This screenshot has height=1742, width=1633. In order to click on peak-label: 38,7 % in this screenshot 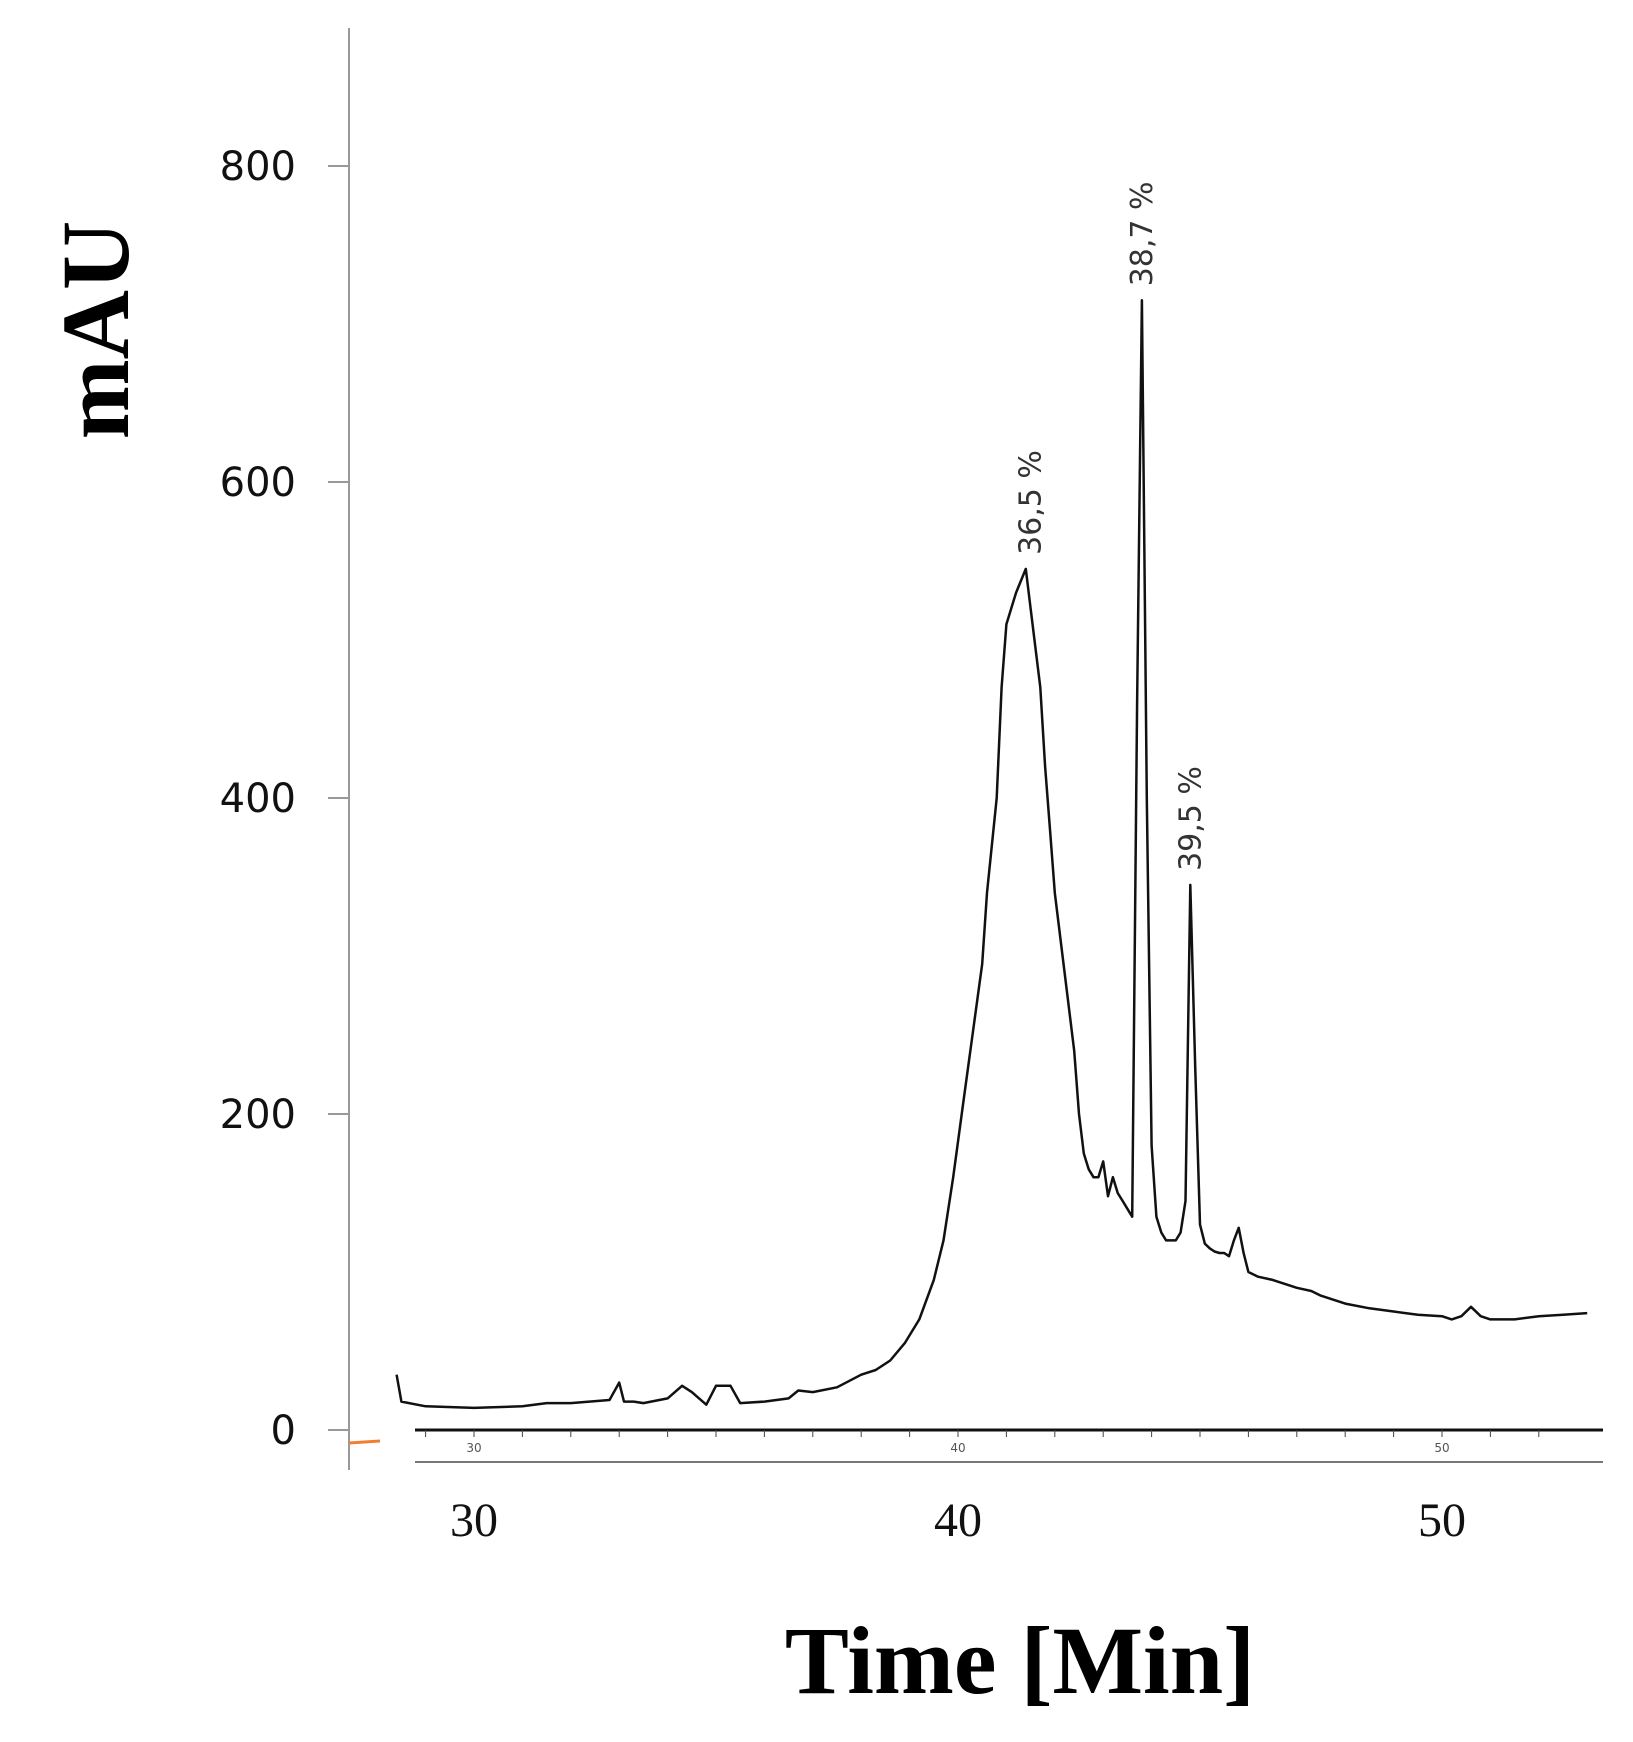, I will do `click(1142, 233)`.